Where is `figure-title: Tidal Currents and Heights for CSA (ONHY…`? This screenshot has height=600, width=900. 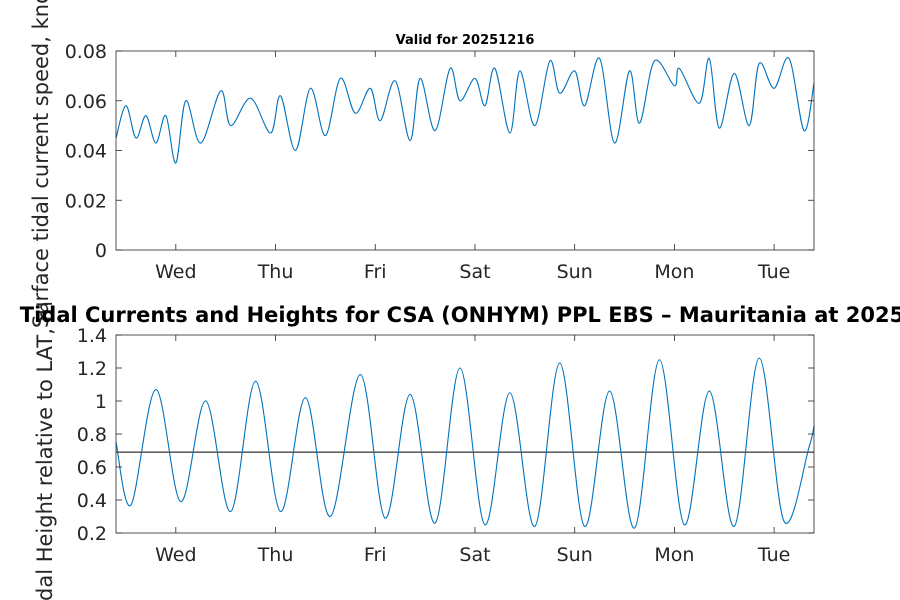 figure-title: Tidal Currents and Heights for CSA (ONHY… is located at coordinates (460, 315).